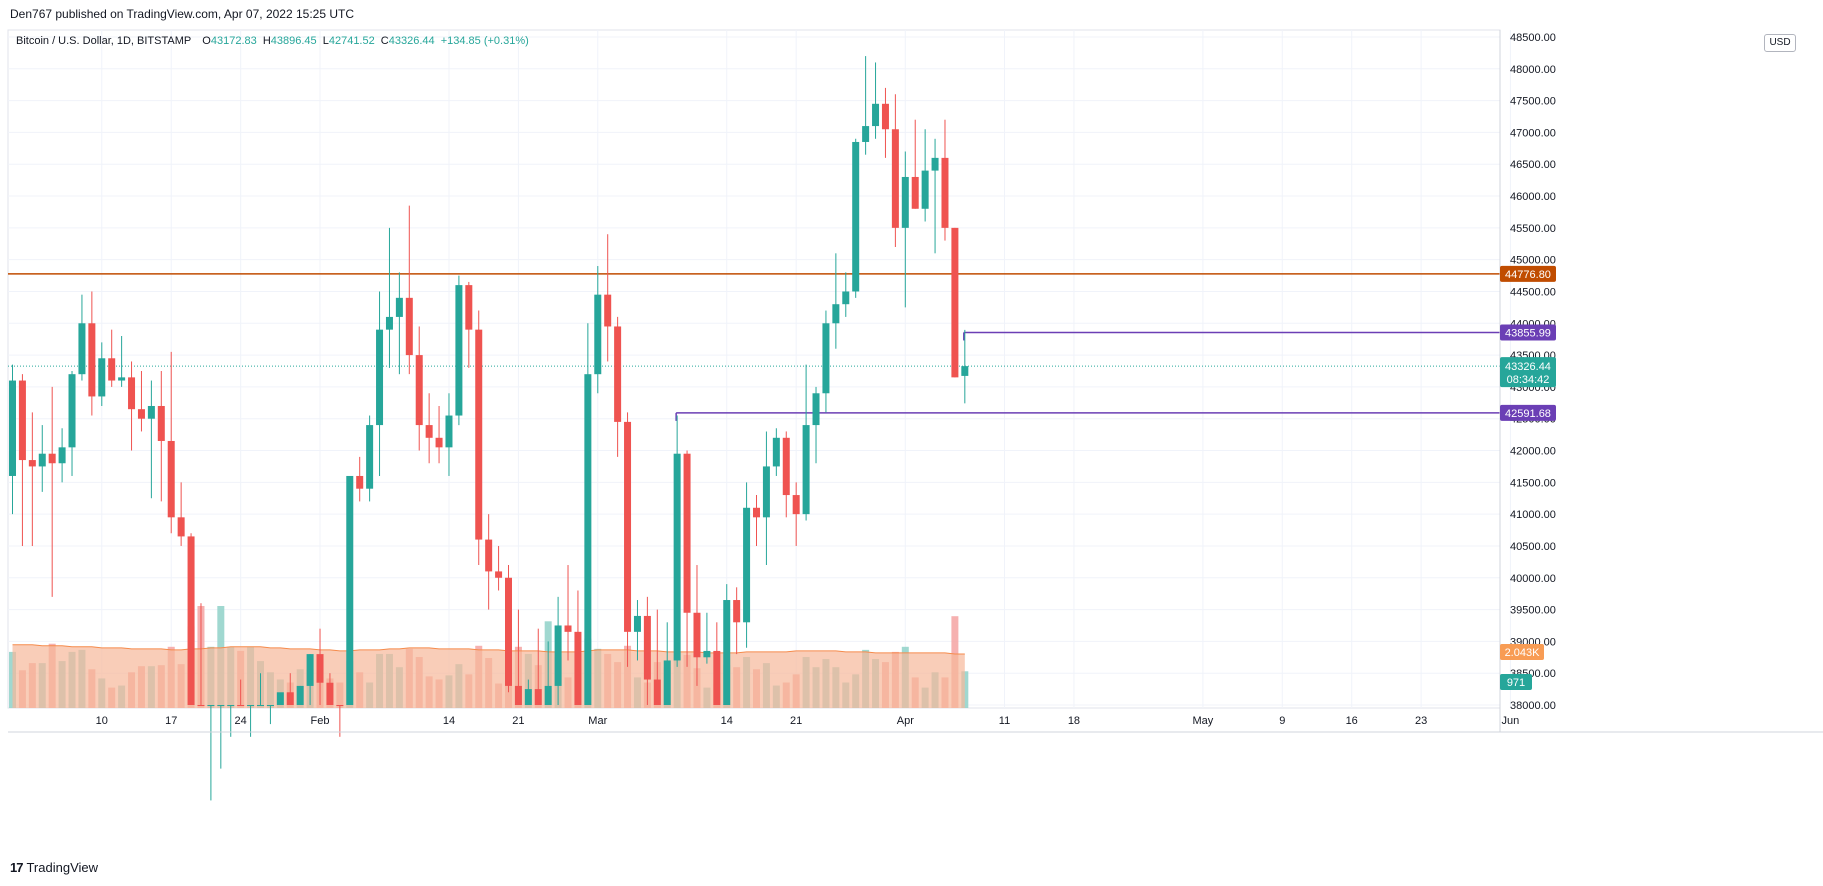  I want to click on y-tick-label: 38000.00, so click(1533, 706).